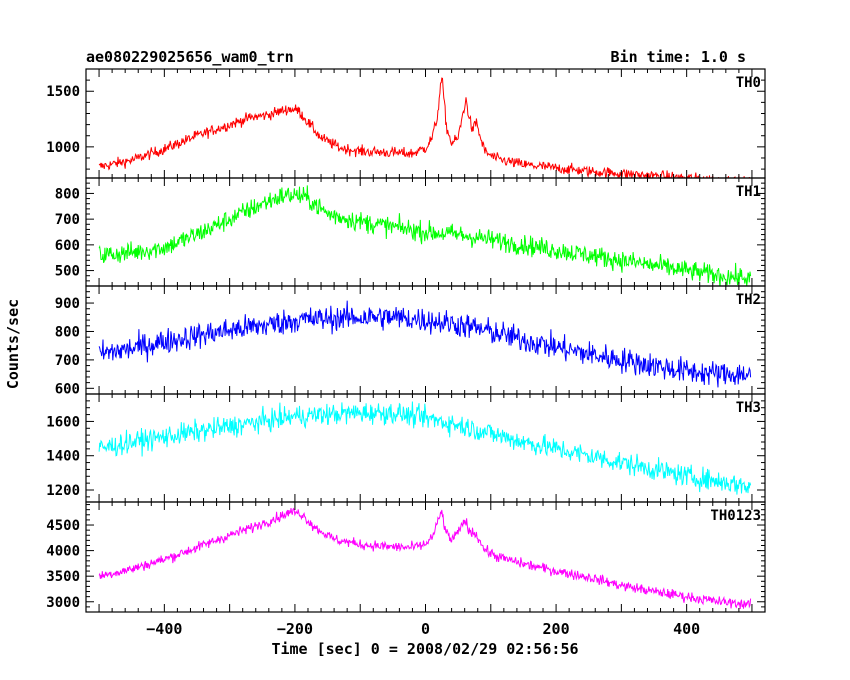 Image resolution: width=850 pixels, height=680 pixels. What do you see at coordinates (556, 629) in the screenshot?
I see `x-tick-label: 200` at bounding box center [556, 629].